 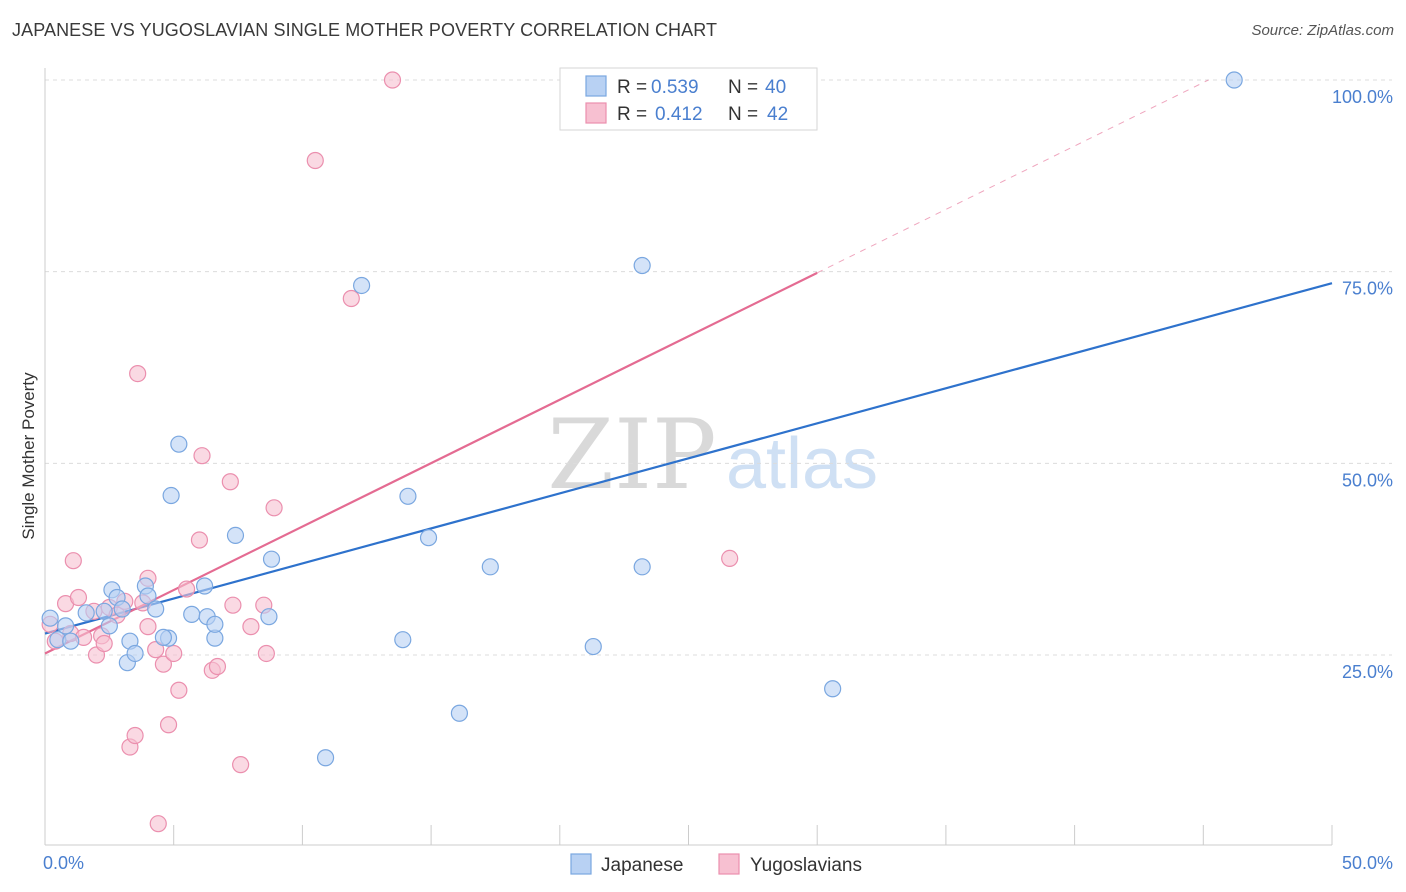 I want to click on legend-n-value-japanese: 40, so click(x=775, y=87).